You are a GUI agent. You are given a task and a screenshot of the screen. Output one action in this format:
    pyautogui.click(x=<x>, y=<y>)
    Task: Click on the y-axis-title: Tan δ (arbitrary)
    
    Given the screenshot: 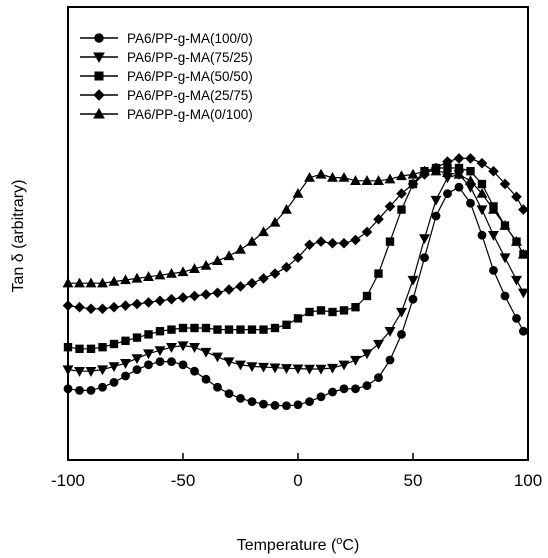 What is the action you would take?
    pyautogui.click(x=18, y=236)
    